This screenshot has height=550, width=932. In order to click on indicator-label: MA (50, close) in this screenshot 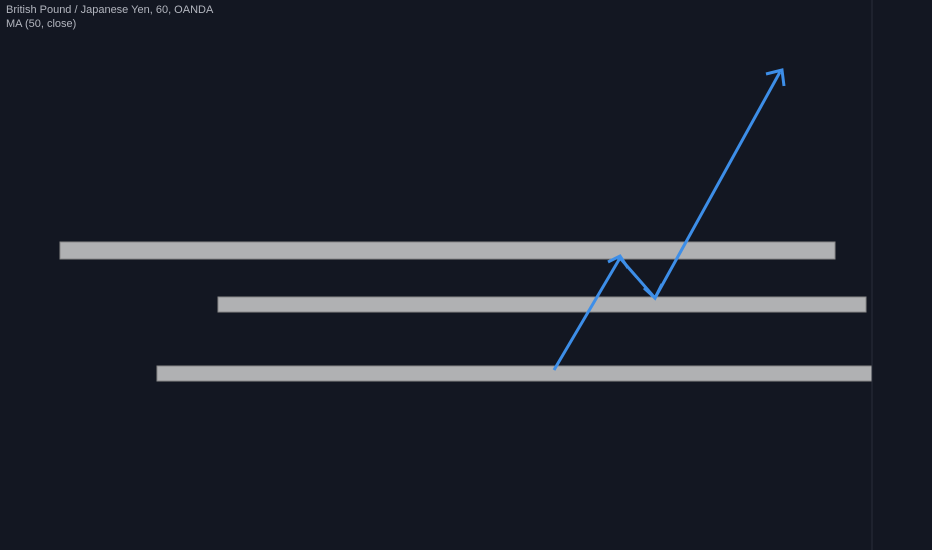, I will do `click(41, 24)`.